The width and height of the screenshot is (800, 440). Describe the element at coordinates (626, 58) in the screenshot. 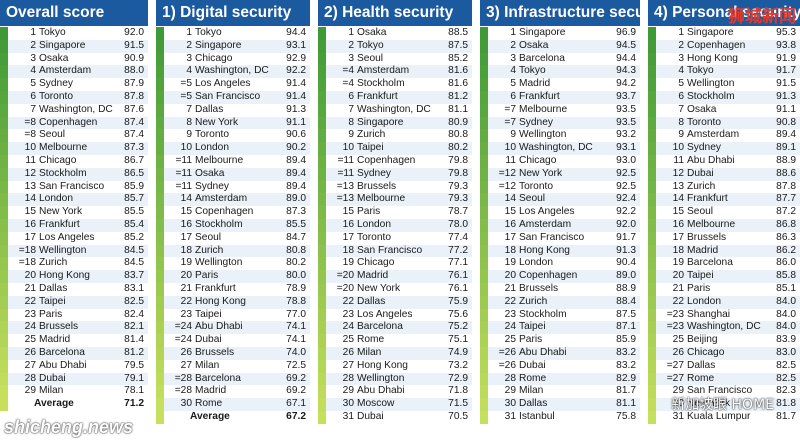

I see `score-cell: 94.4` at that location.